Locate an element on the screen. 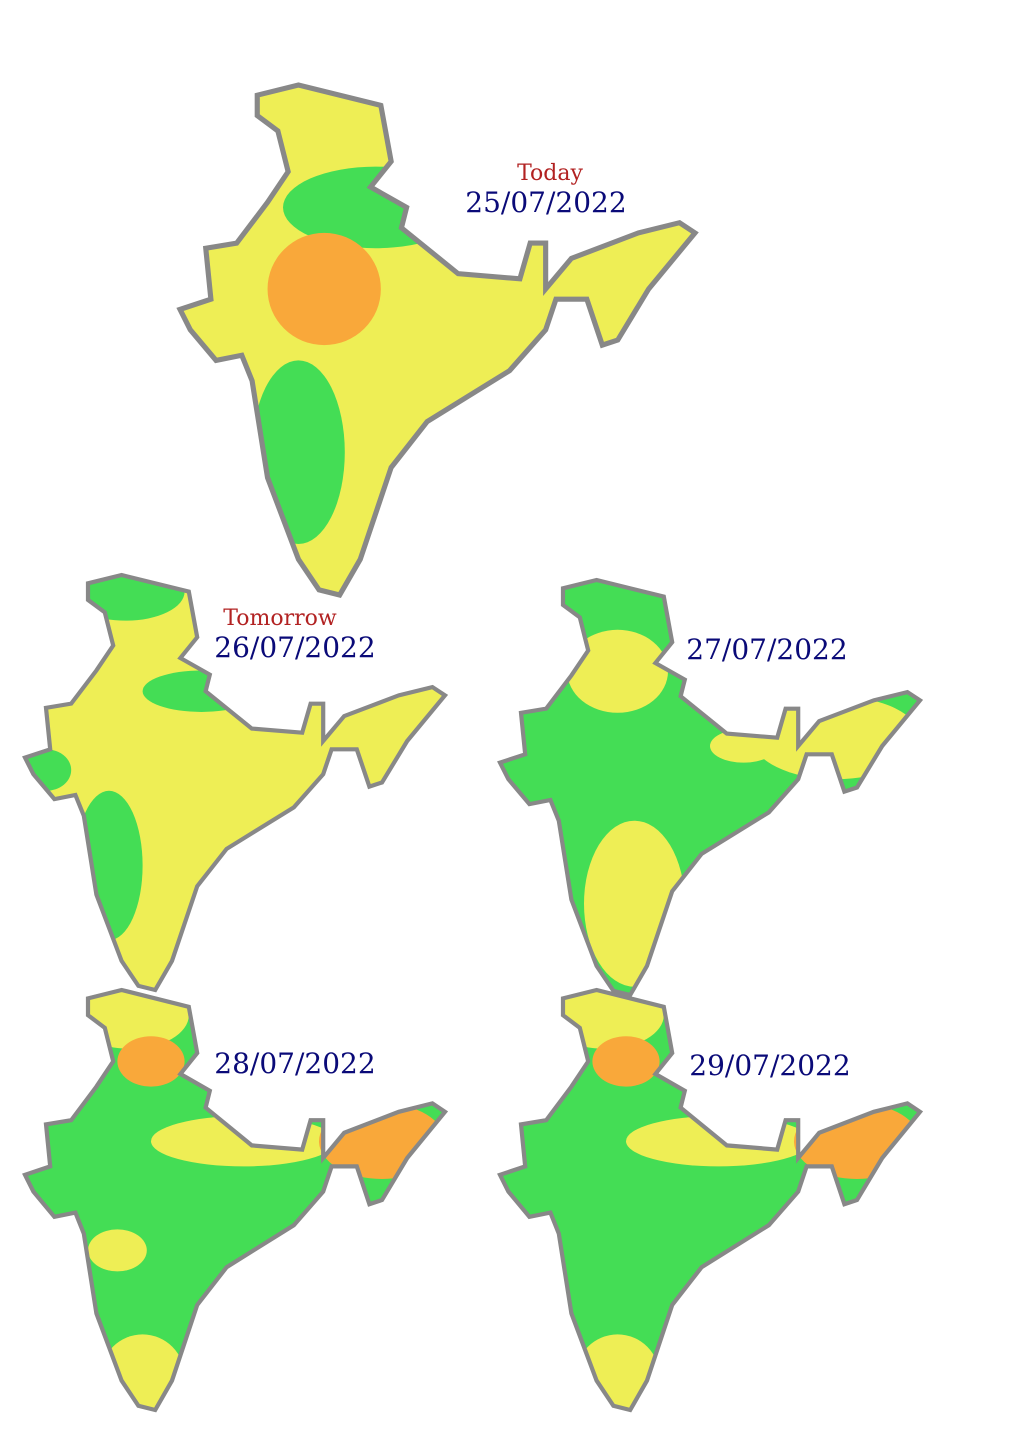 This screenshot has width=1016, height=1435. map-date: 28/07/2022 is located at coordinates (294, 1063).